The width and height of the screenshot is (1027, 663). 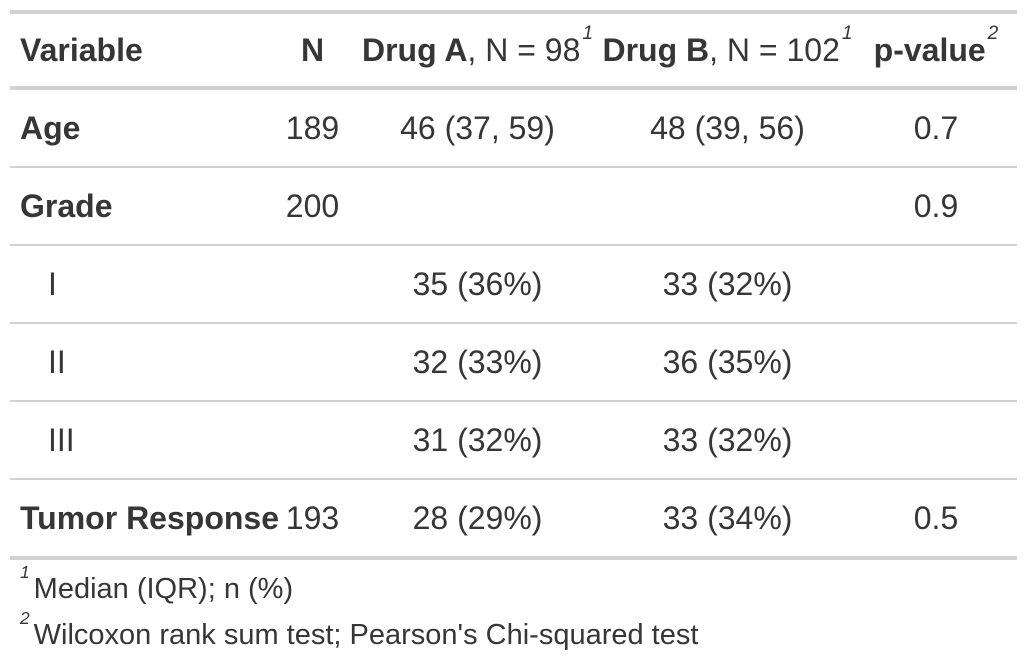 I want to click on cell-drug-a: 31 (32%), so click(x=477, y=440).